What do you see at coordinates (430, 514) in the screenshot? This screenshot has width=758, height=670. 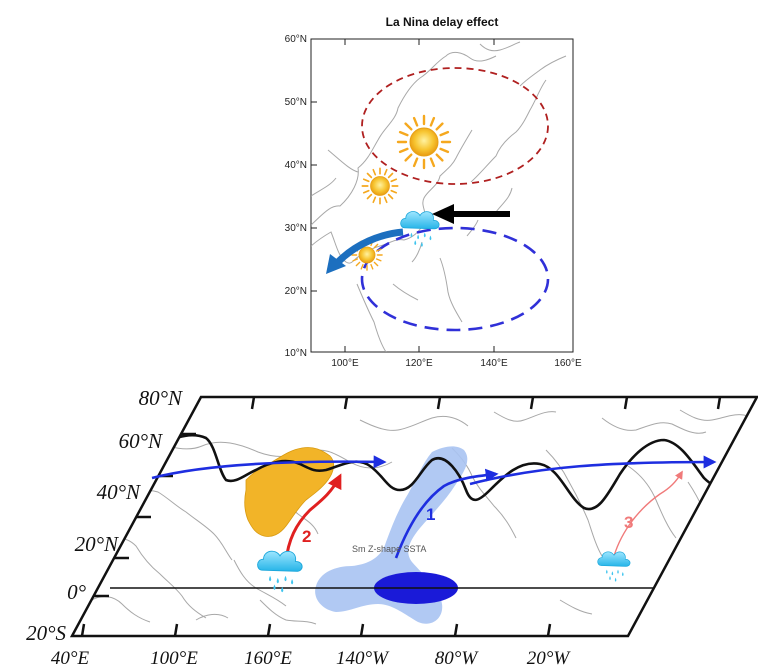 I see `path-number-1: 1` at bounding box center [430, 514].